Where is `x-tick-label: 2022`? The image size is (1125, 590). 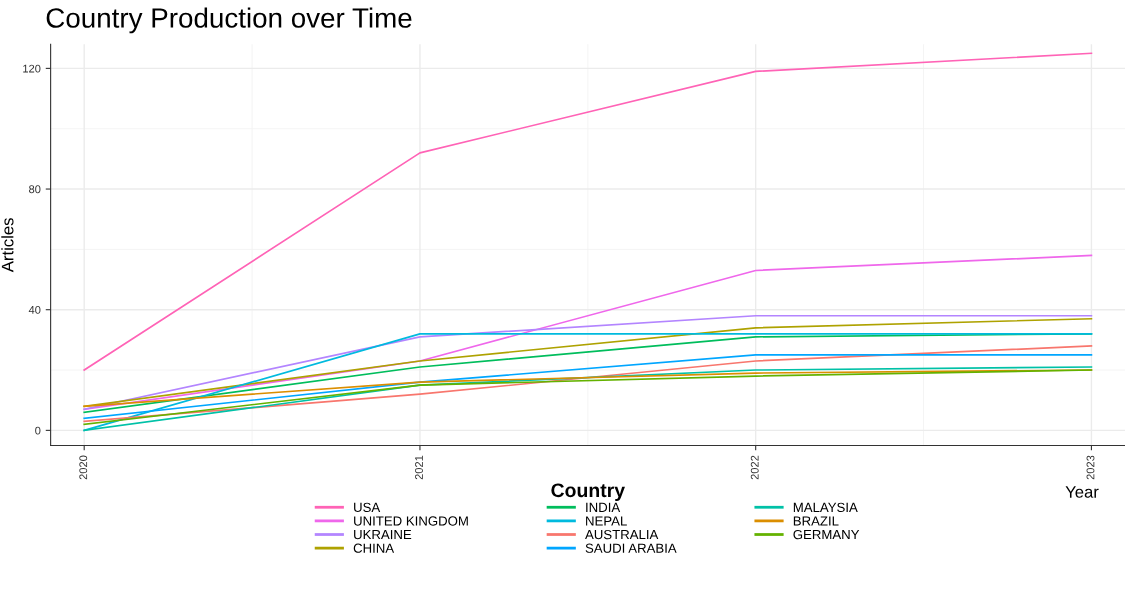
x-tick-label: 2022 is located at coordinates (754, 467).